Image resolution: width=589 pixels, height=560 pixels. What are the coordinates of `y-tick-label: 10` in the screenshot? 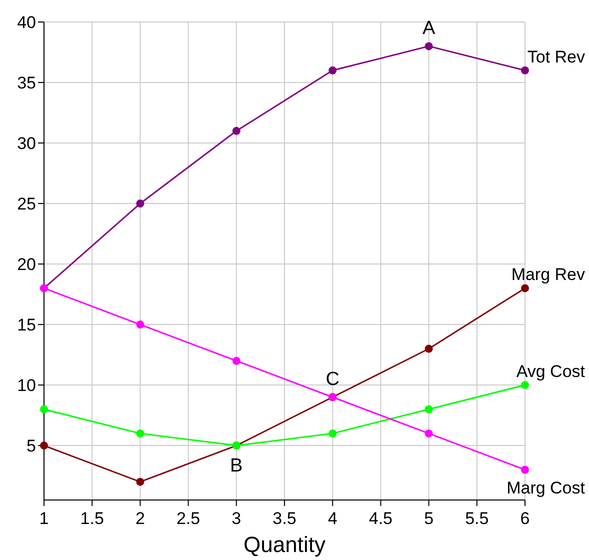 It's located at (26, 386).